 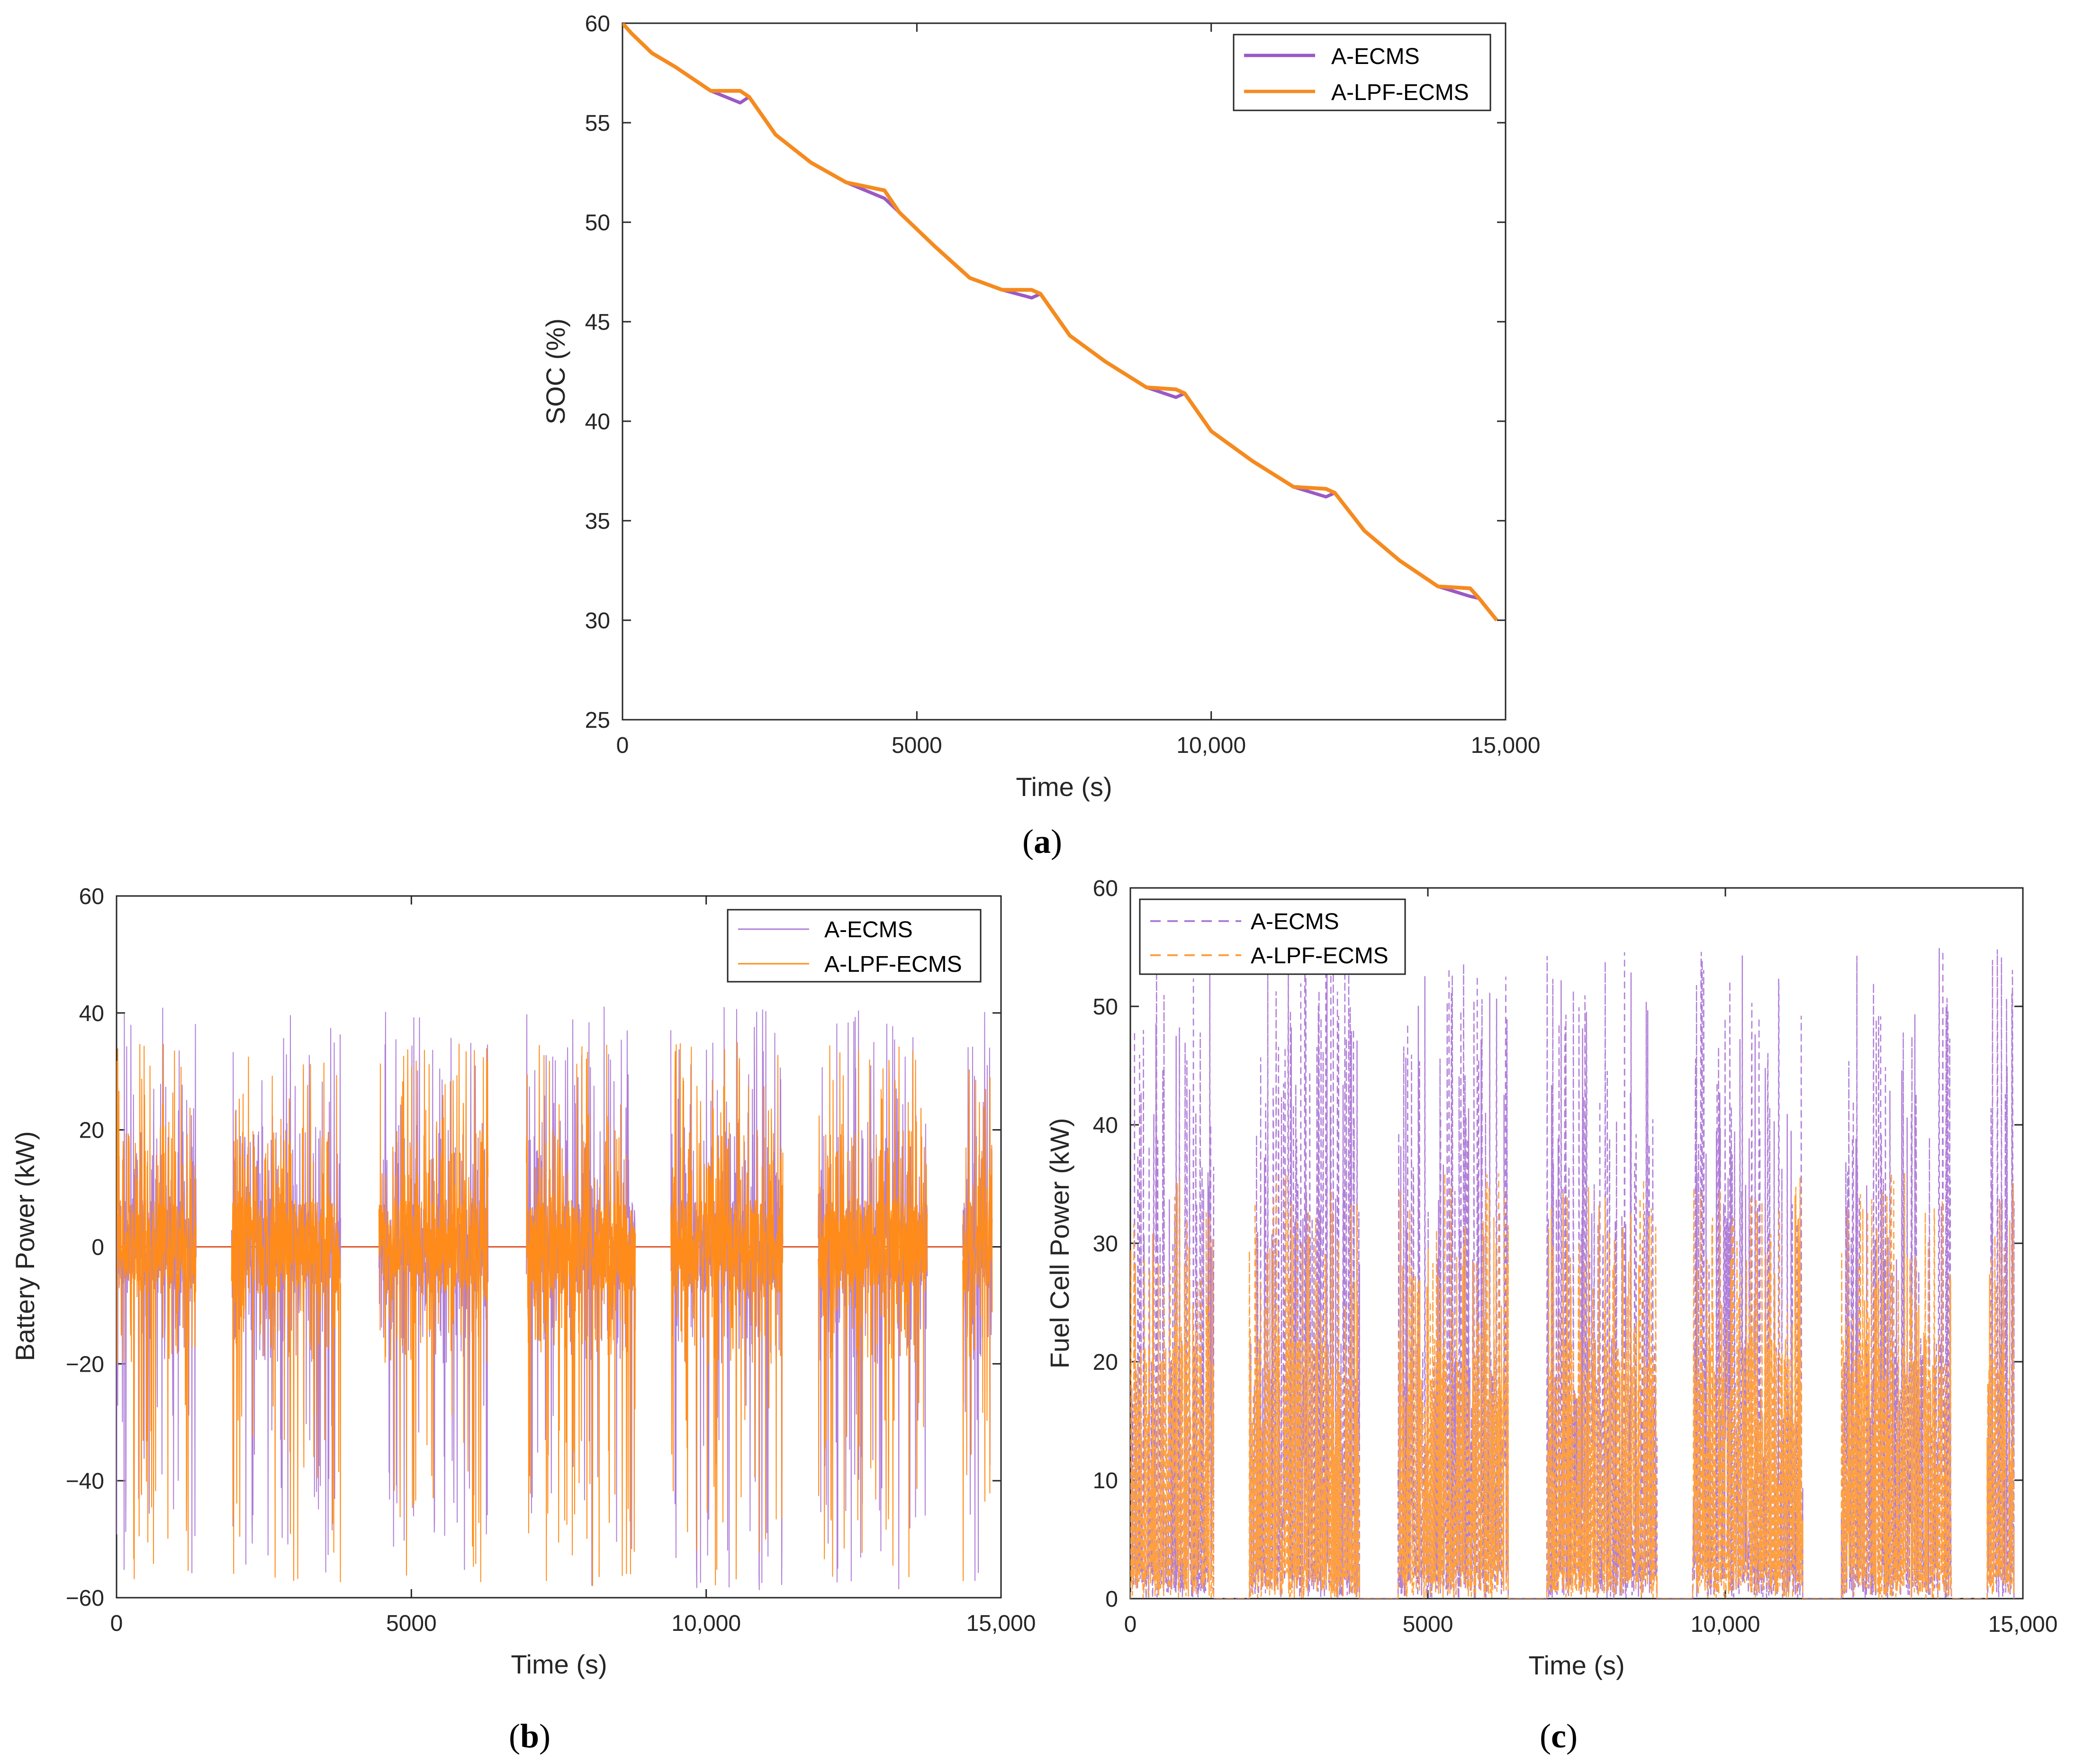 I want to click on panel-a-x-tick-label: 15,000, so click(x=1506, y=746).